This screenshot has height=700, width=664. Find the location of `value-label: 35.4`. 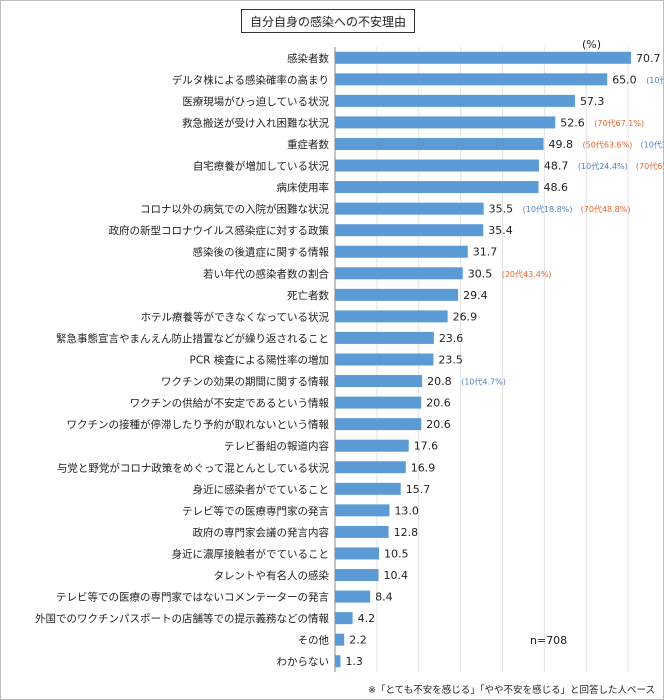

value-label: 35.4 is located at coordinates (500, 230).